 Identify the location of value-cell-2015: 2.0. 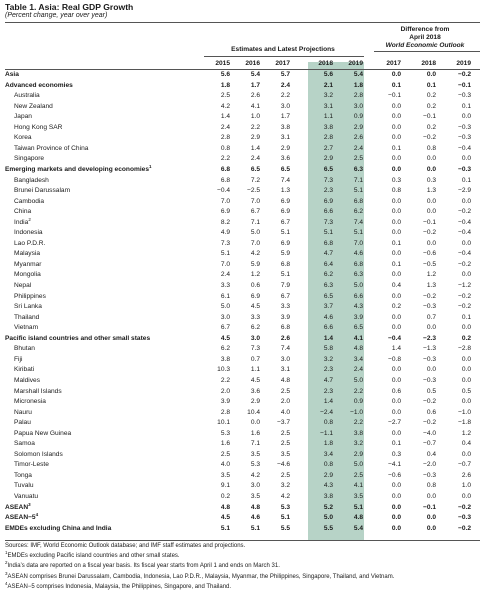
(225, 391).